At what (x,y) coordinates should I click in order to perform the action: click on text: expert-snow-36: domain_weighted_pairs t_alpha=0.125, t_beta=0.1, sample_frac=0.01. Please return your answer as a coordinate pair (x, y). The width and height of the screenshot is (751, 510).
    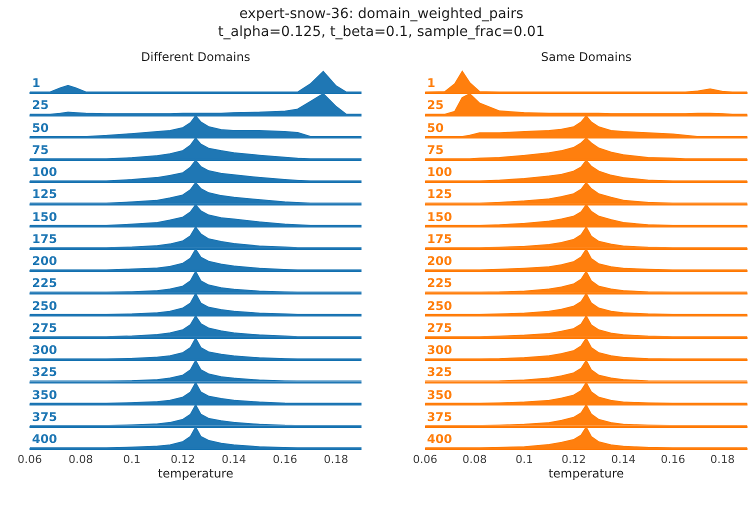
    Looking at the image, I should click on (381, 23).